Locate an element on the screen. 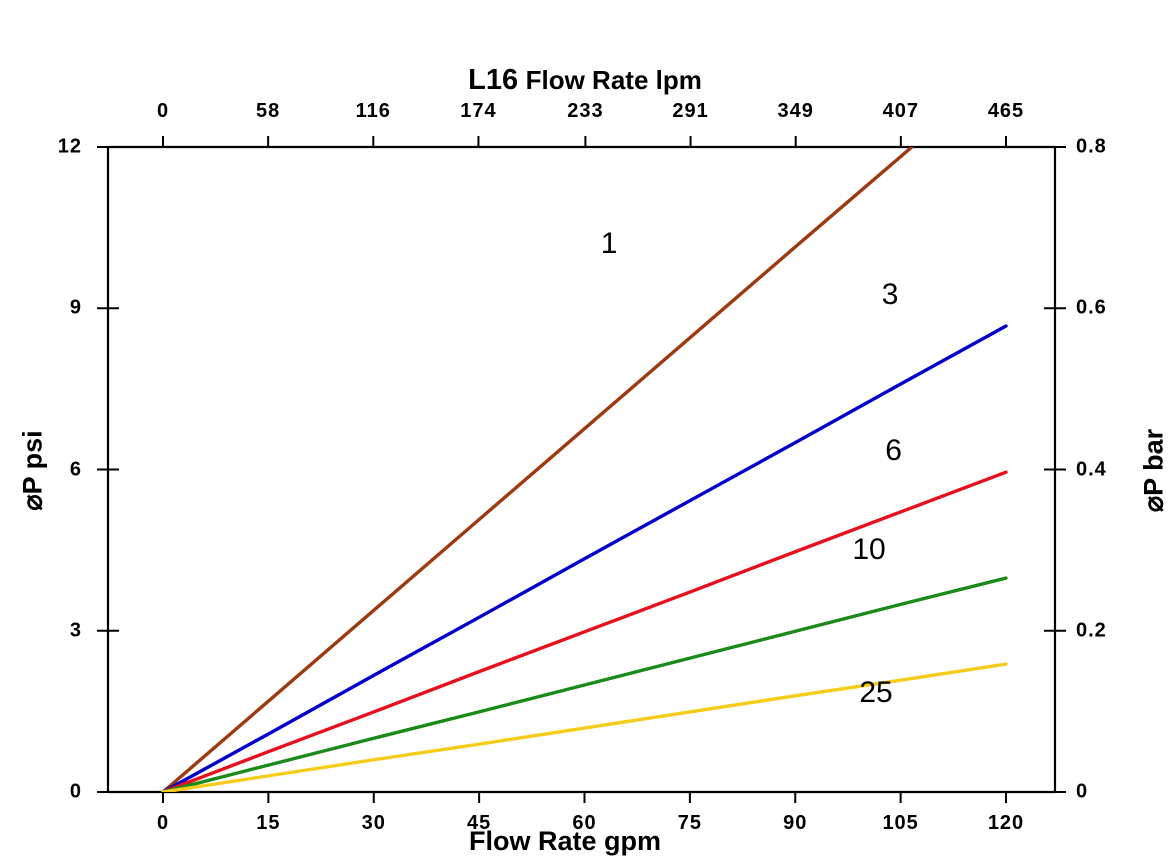 The image size is (1170, 866). x-tick-label-120: 120 is located at coordinates (1006, 823).